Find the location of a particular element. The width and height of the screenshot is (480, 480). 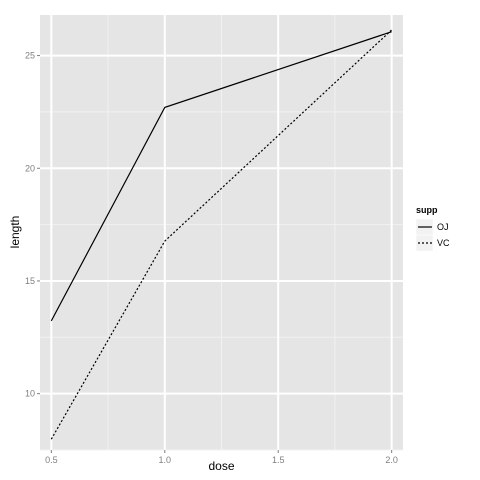

legend-key-background is located at coordinates (424, 243).